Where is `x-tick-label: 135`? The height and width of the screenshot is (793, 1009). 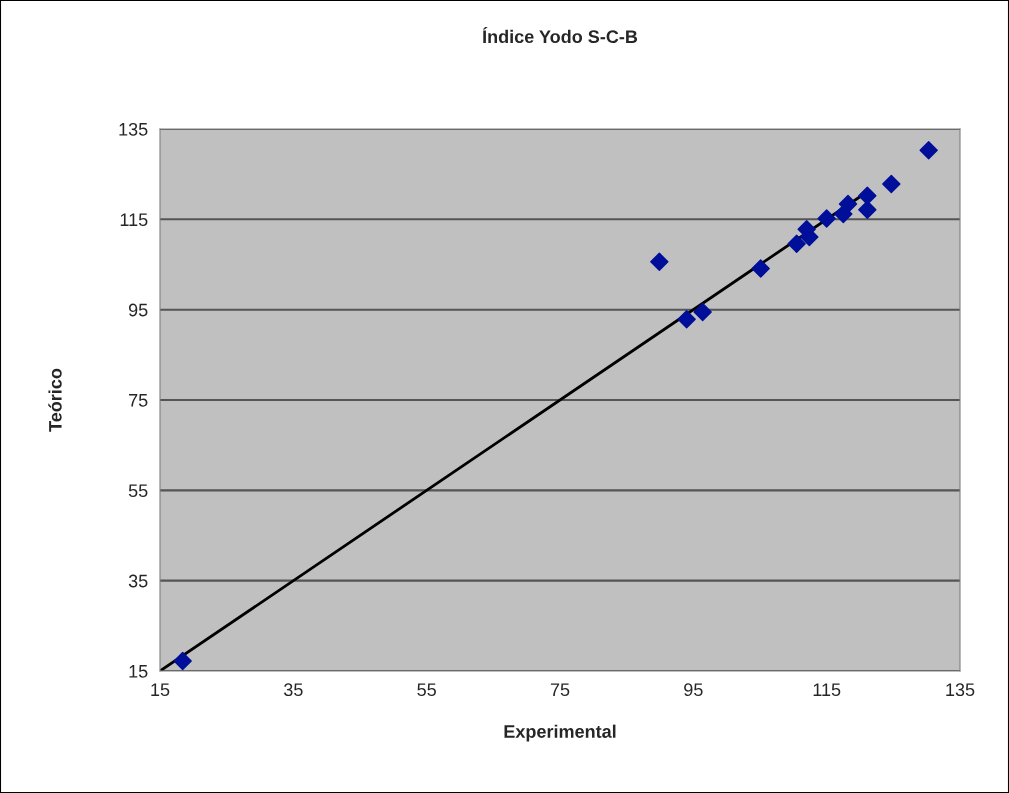 x-tick-label: 135 is located at coordinates (960, 690).